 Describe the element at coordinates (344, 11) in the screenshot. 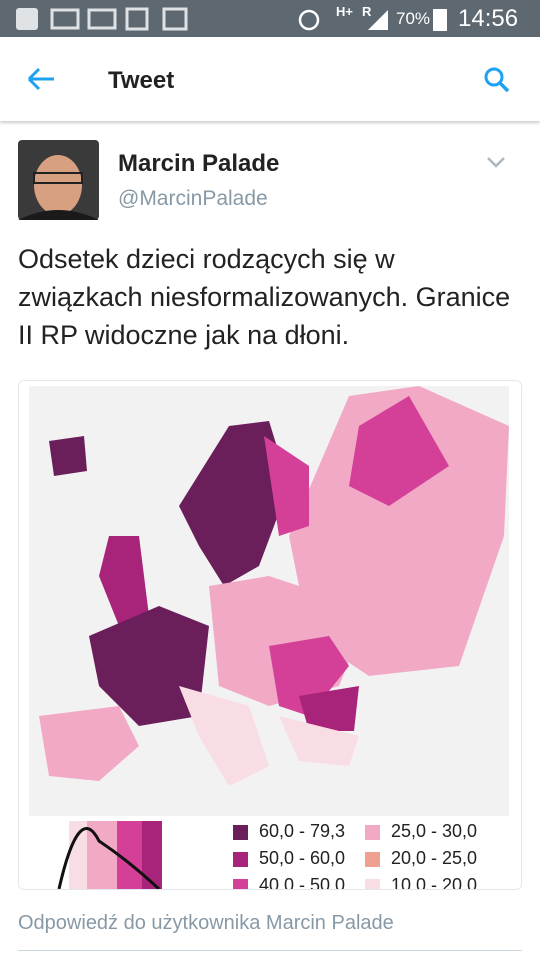

I see `network-type: H+` at that location.